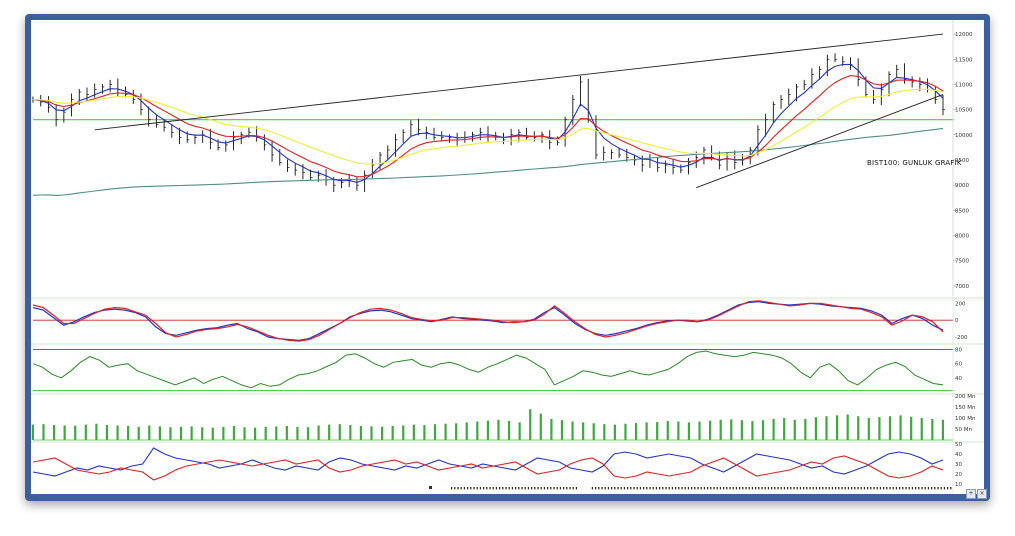 The image size is (1015, 536). What do you see at coordinates (488, 321) in the screenshot?
I see `oscillator-line-blue` at bounding box center [488, 321].